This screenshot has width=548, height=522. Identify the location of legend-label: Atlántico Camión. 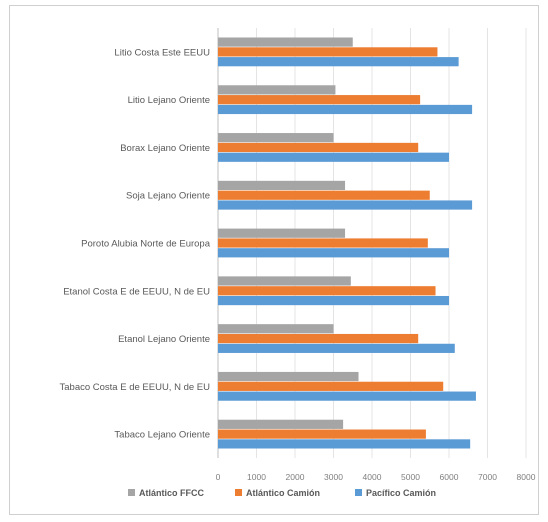
(283, 493).